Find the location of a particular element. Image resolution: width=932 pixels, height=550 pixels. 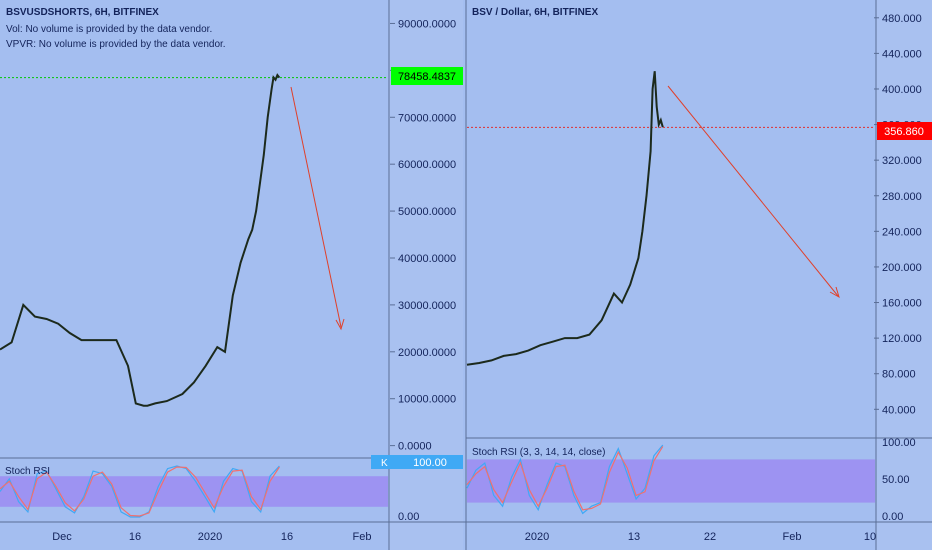

left-y-tick-label: 30000.0000 is located at coordinates (427, 306).